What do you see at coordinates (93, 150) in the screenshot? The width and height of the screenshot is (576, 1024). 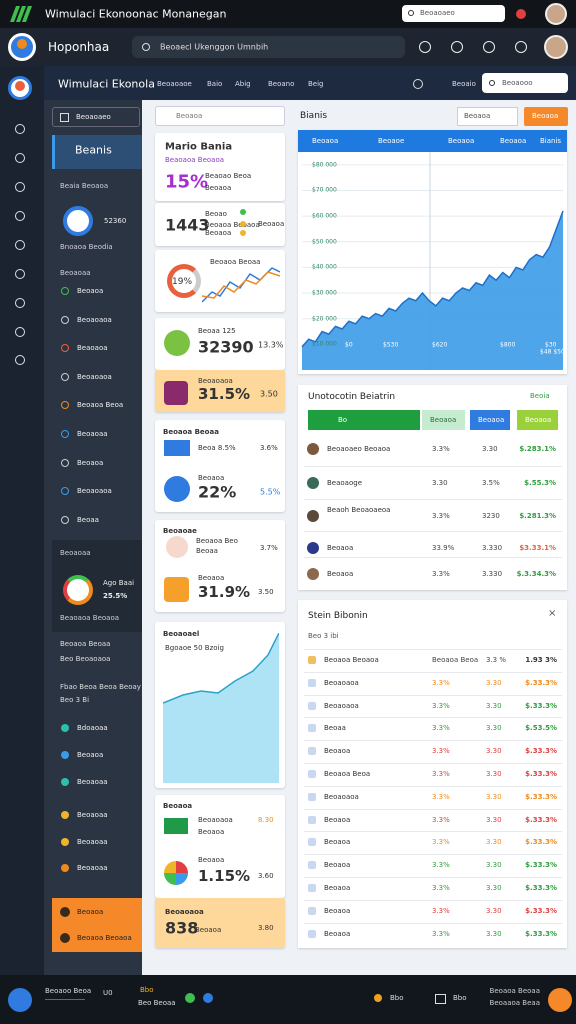 I see `active-item-label: Beanis` at bounding box center [93, 150].